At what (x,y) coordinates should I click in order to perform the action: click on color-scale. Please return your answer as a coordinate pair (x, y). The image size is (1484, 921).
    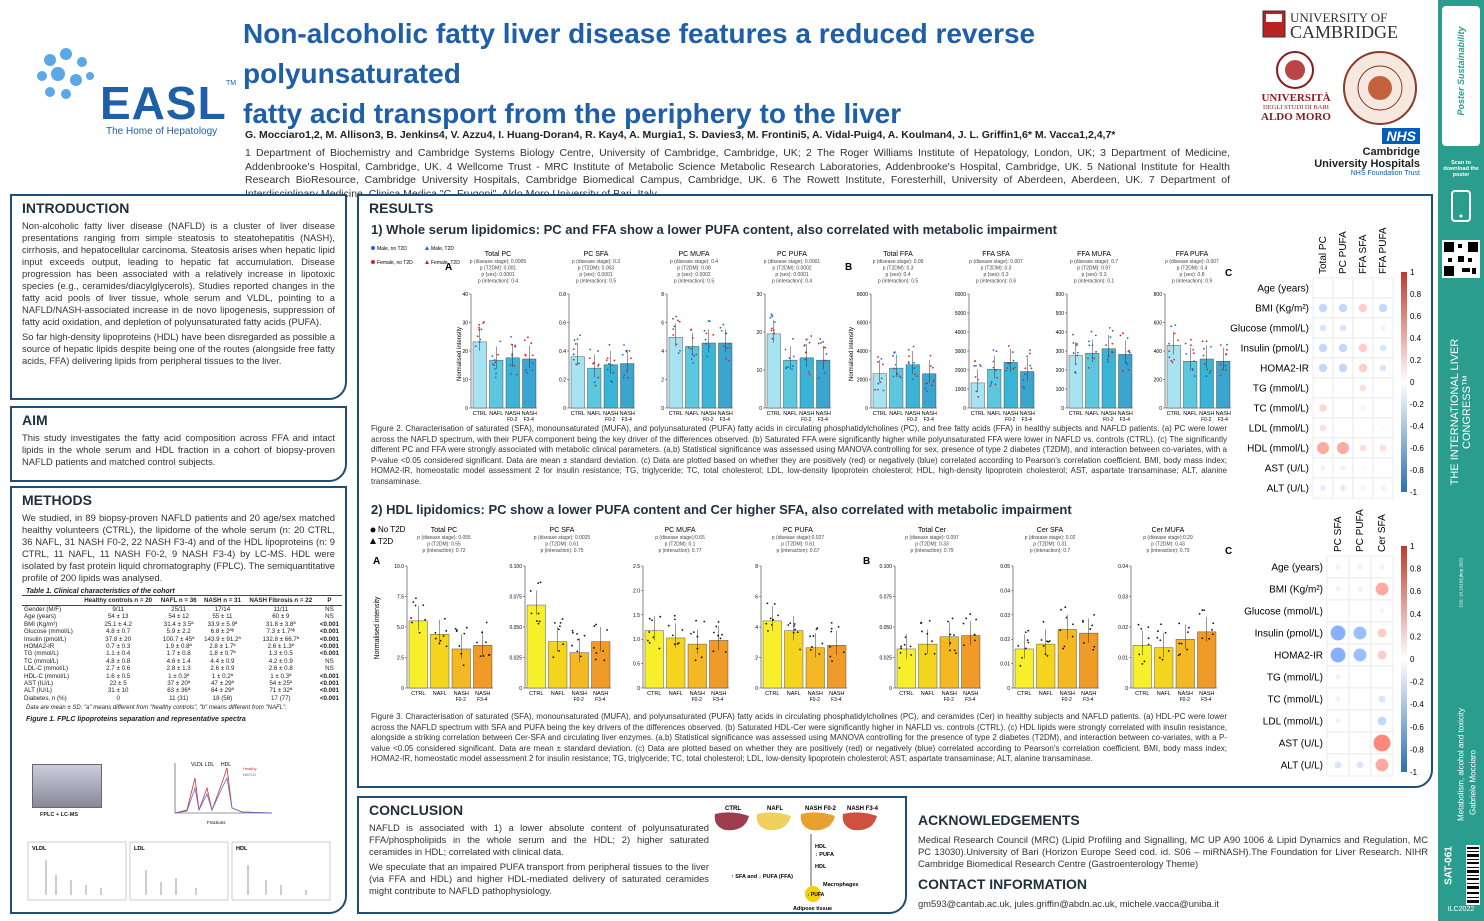
    Looking at the image, I should click on (1404, 659).